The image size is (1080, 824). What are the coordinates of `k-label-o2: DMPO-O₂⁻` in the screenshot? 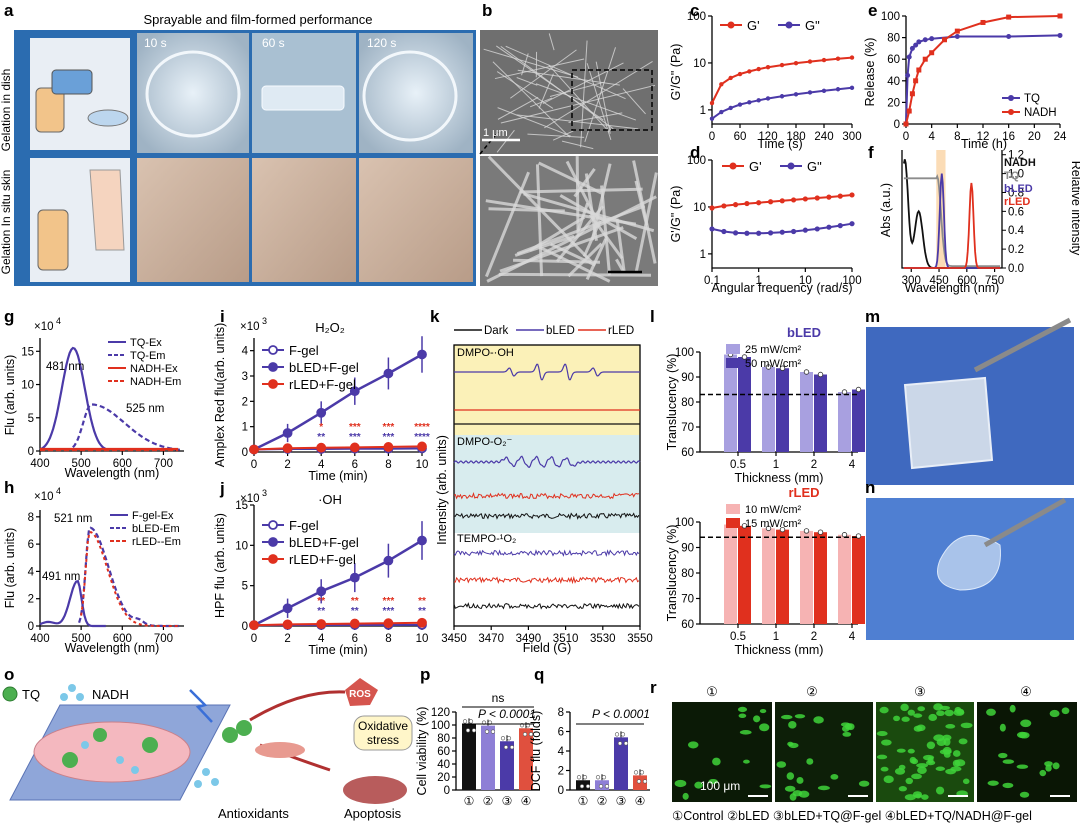 It's located at (484, 442).